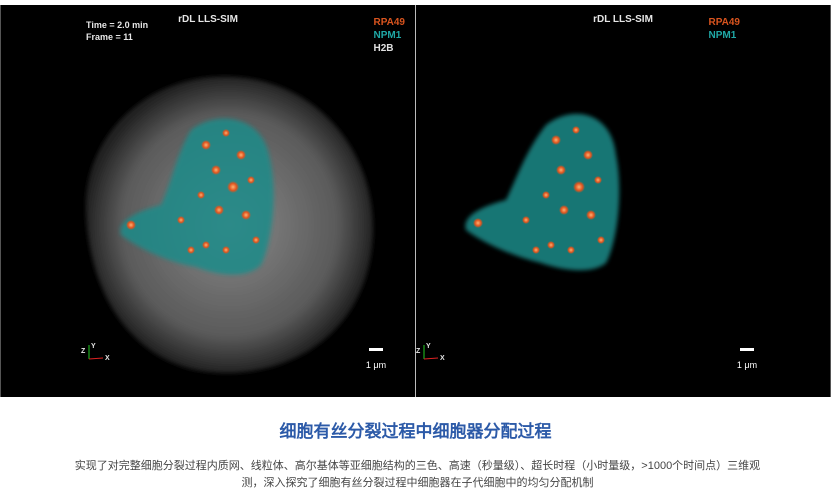 The image size is (831, 497). I want to click on time-label: Time = 2.0 min, so click(117, 25).